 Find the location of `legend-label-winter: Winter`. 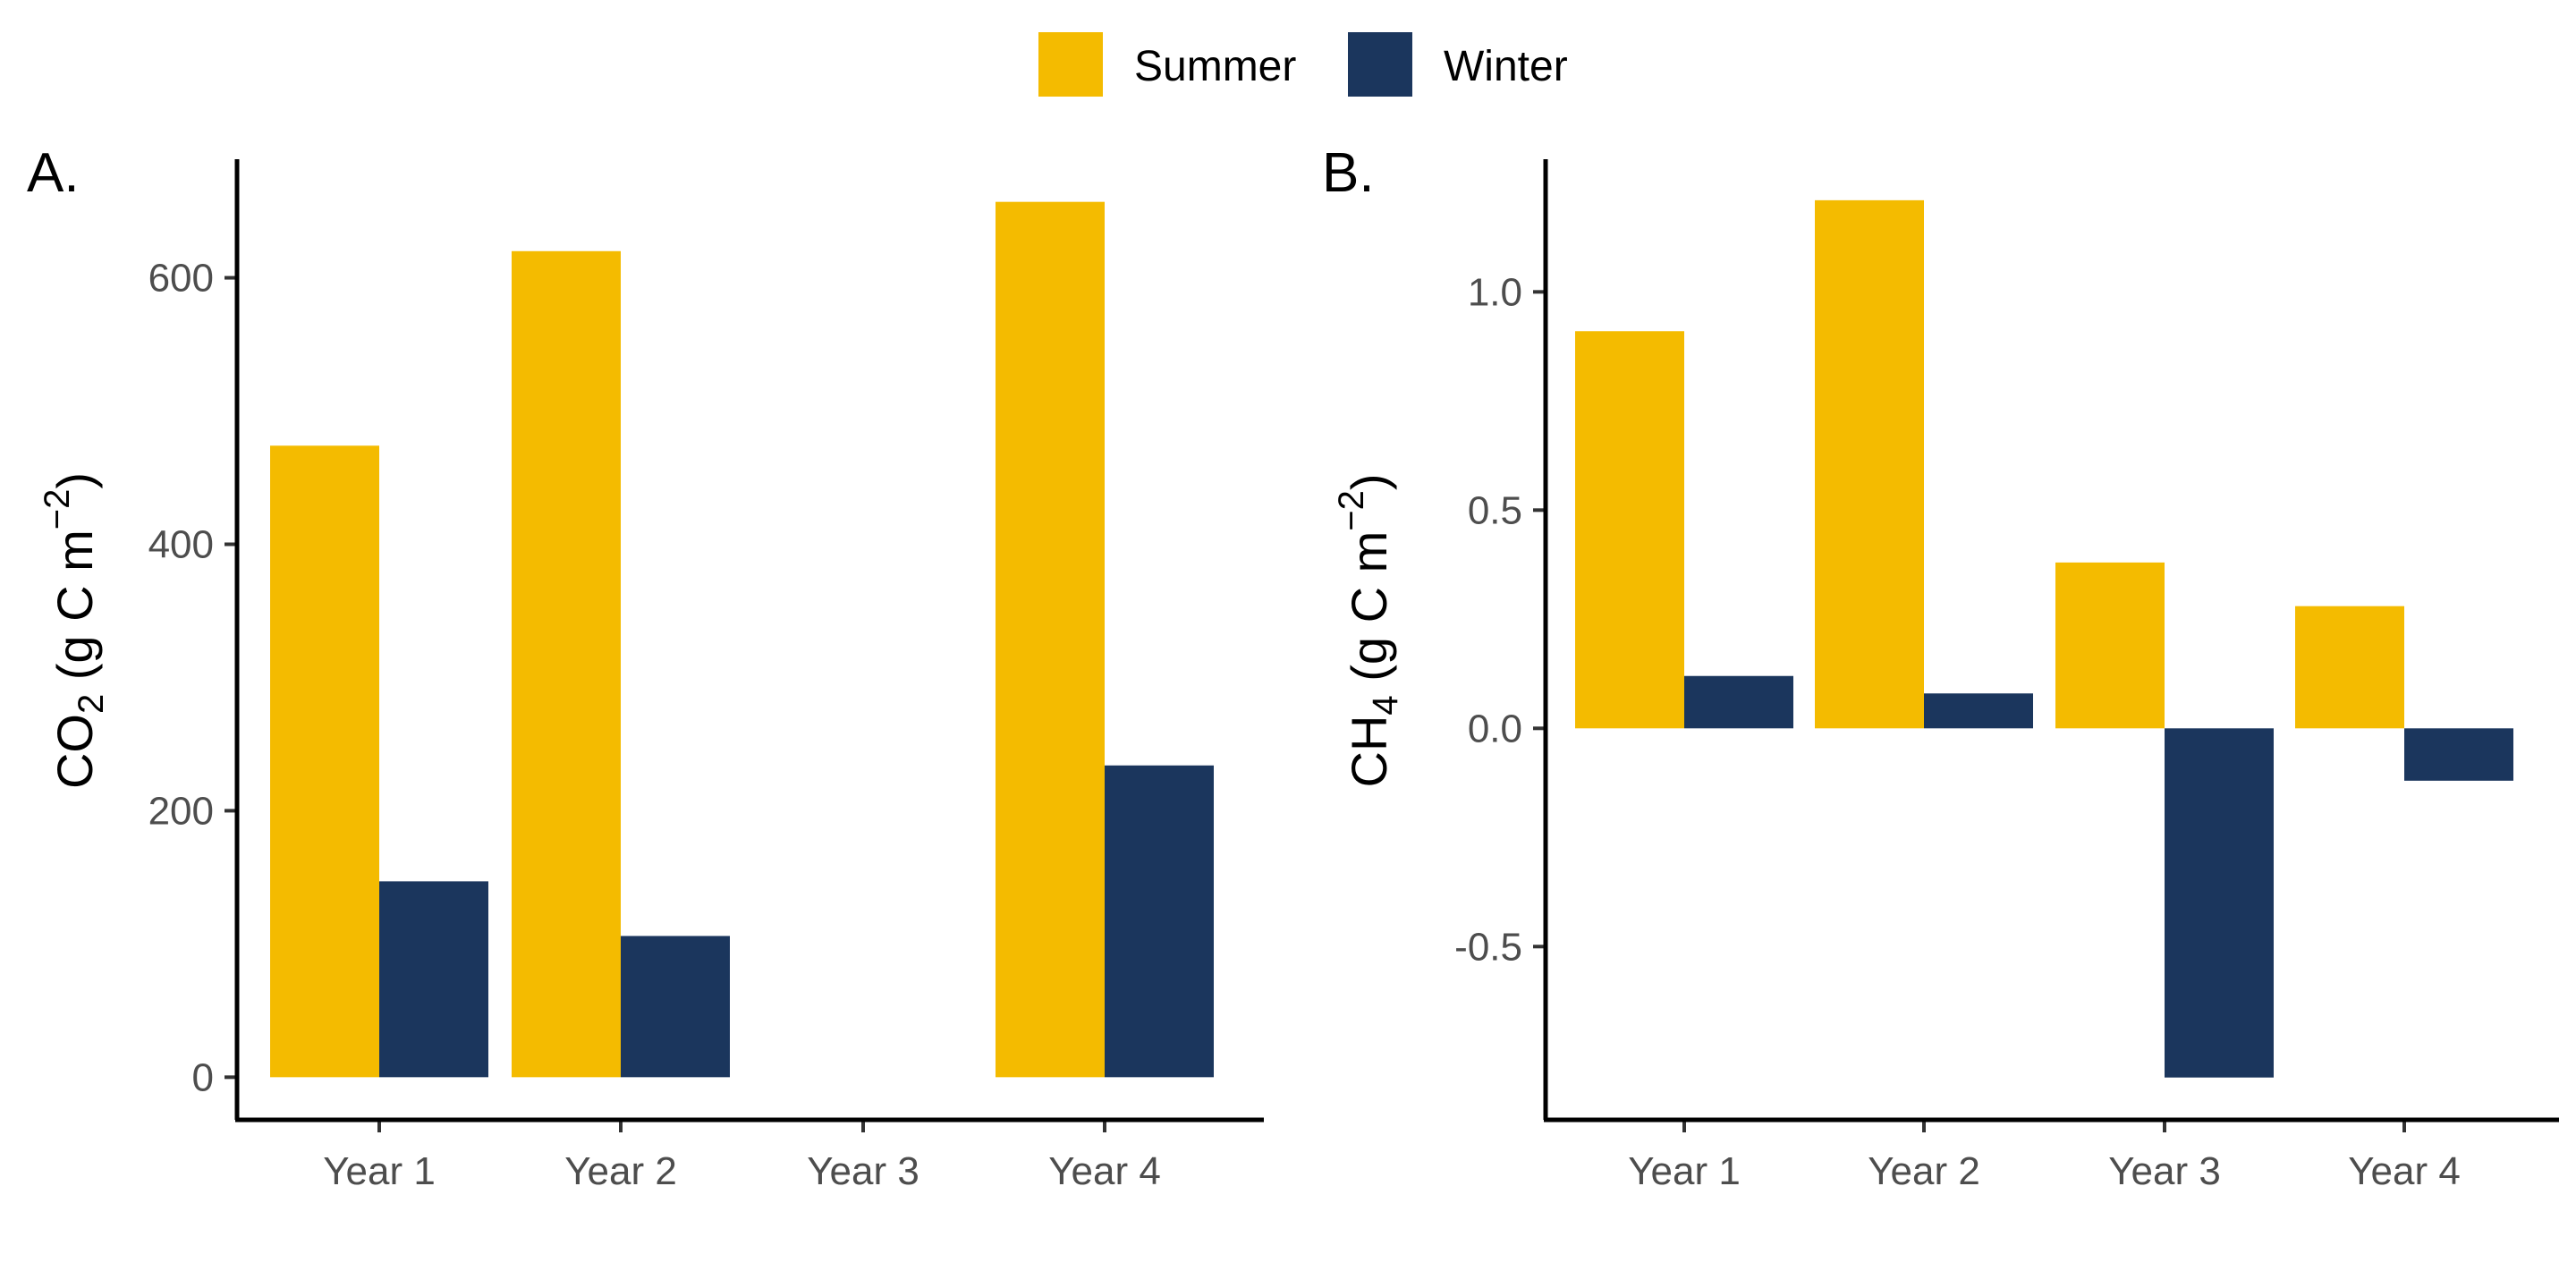

legend-label-winter: Winter is located at coordinates (1506, 66).